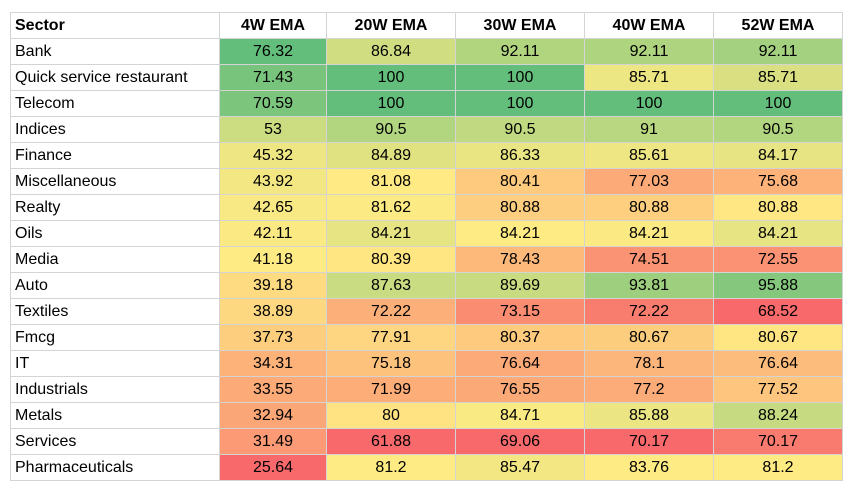 This screenshot has width=863, height=501. I want to click on table-row: Fmcg 37.73 77.91 80.37 80.67 80.67, so click(426, 337).